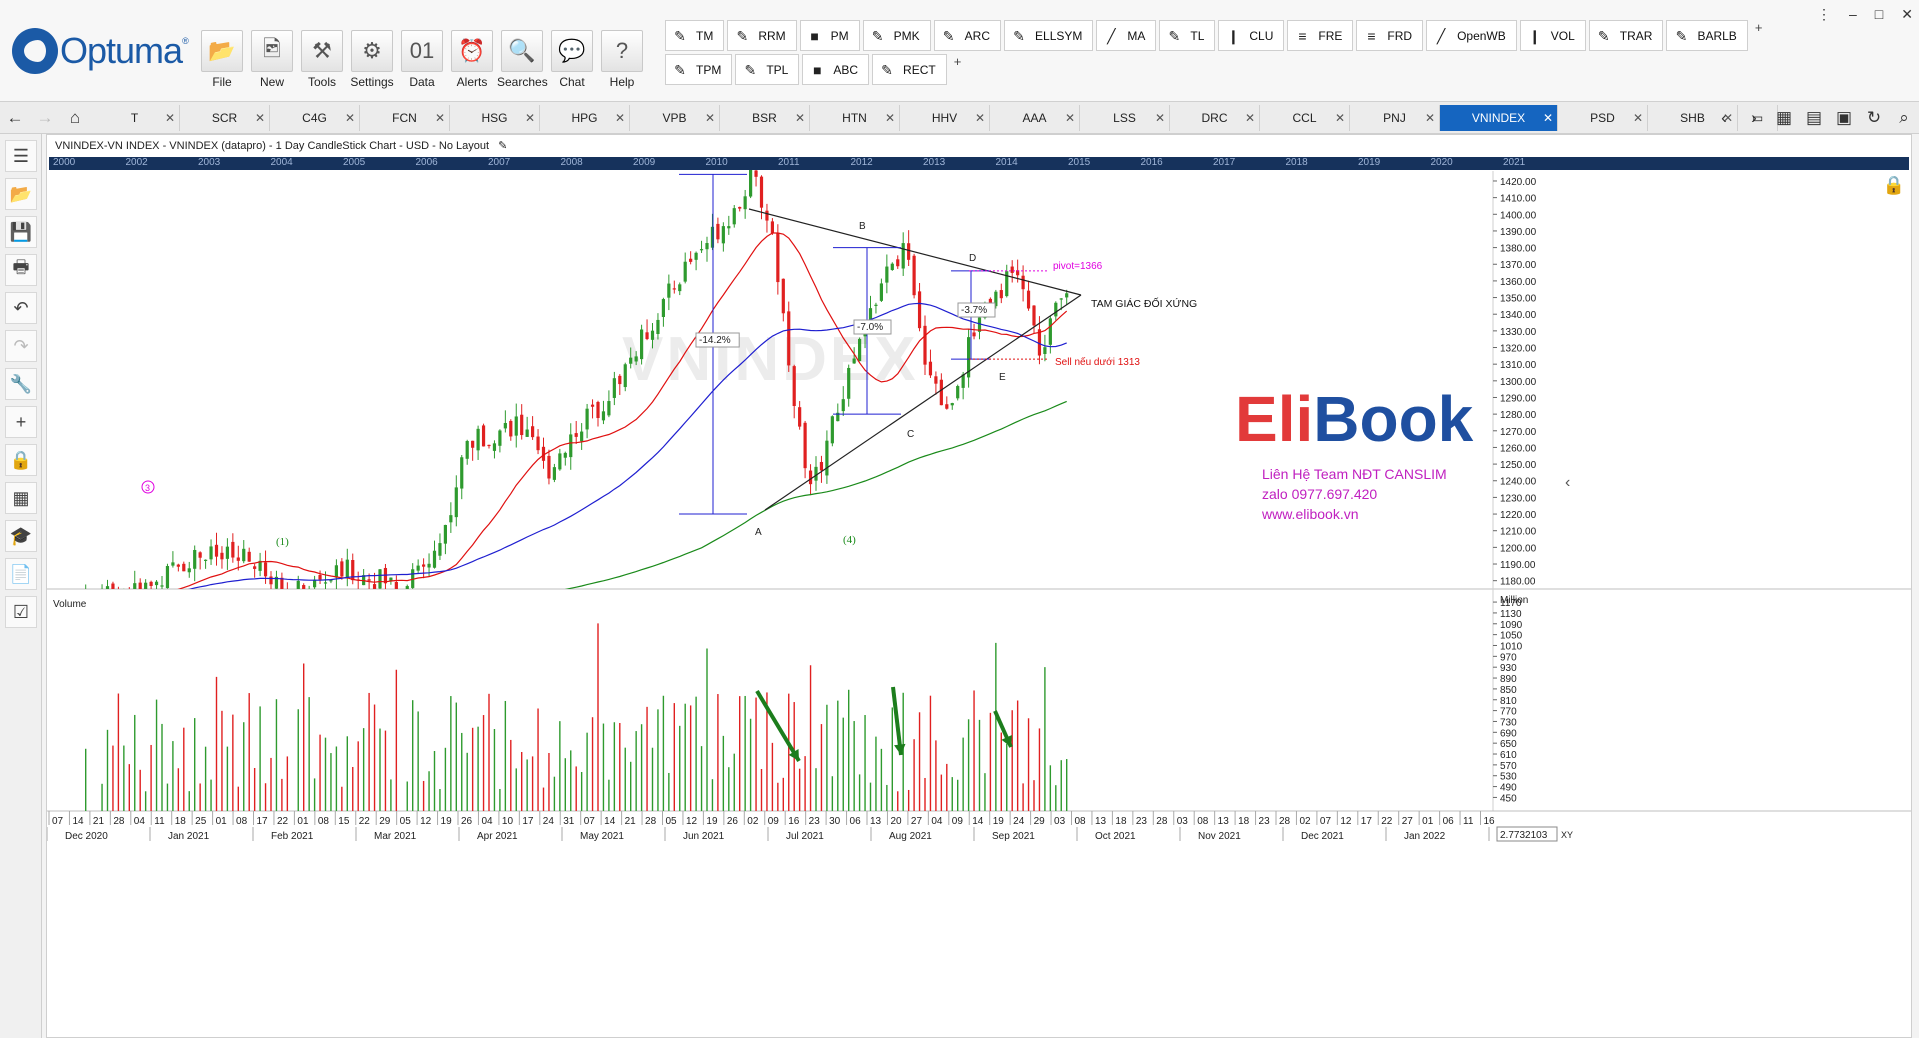 The image size is (1919, 1038). Describe the element at coordinates (1893, 185) in the screenshot. I see `scale-lock-icon: 🔒` at that location.